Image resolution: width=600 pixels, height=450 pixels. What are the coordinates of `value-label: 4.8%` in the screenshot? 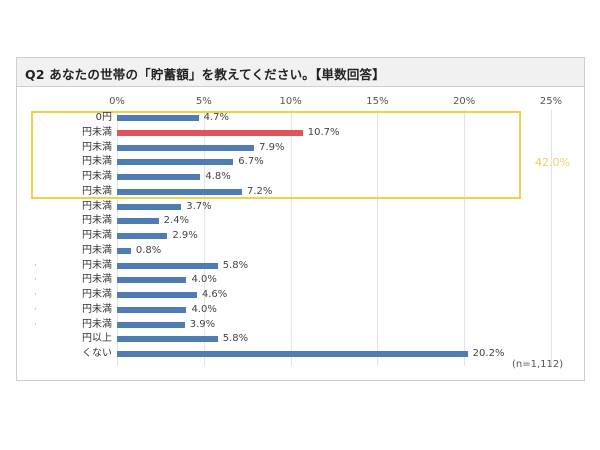 It's located at (218, 176).